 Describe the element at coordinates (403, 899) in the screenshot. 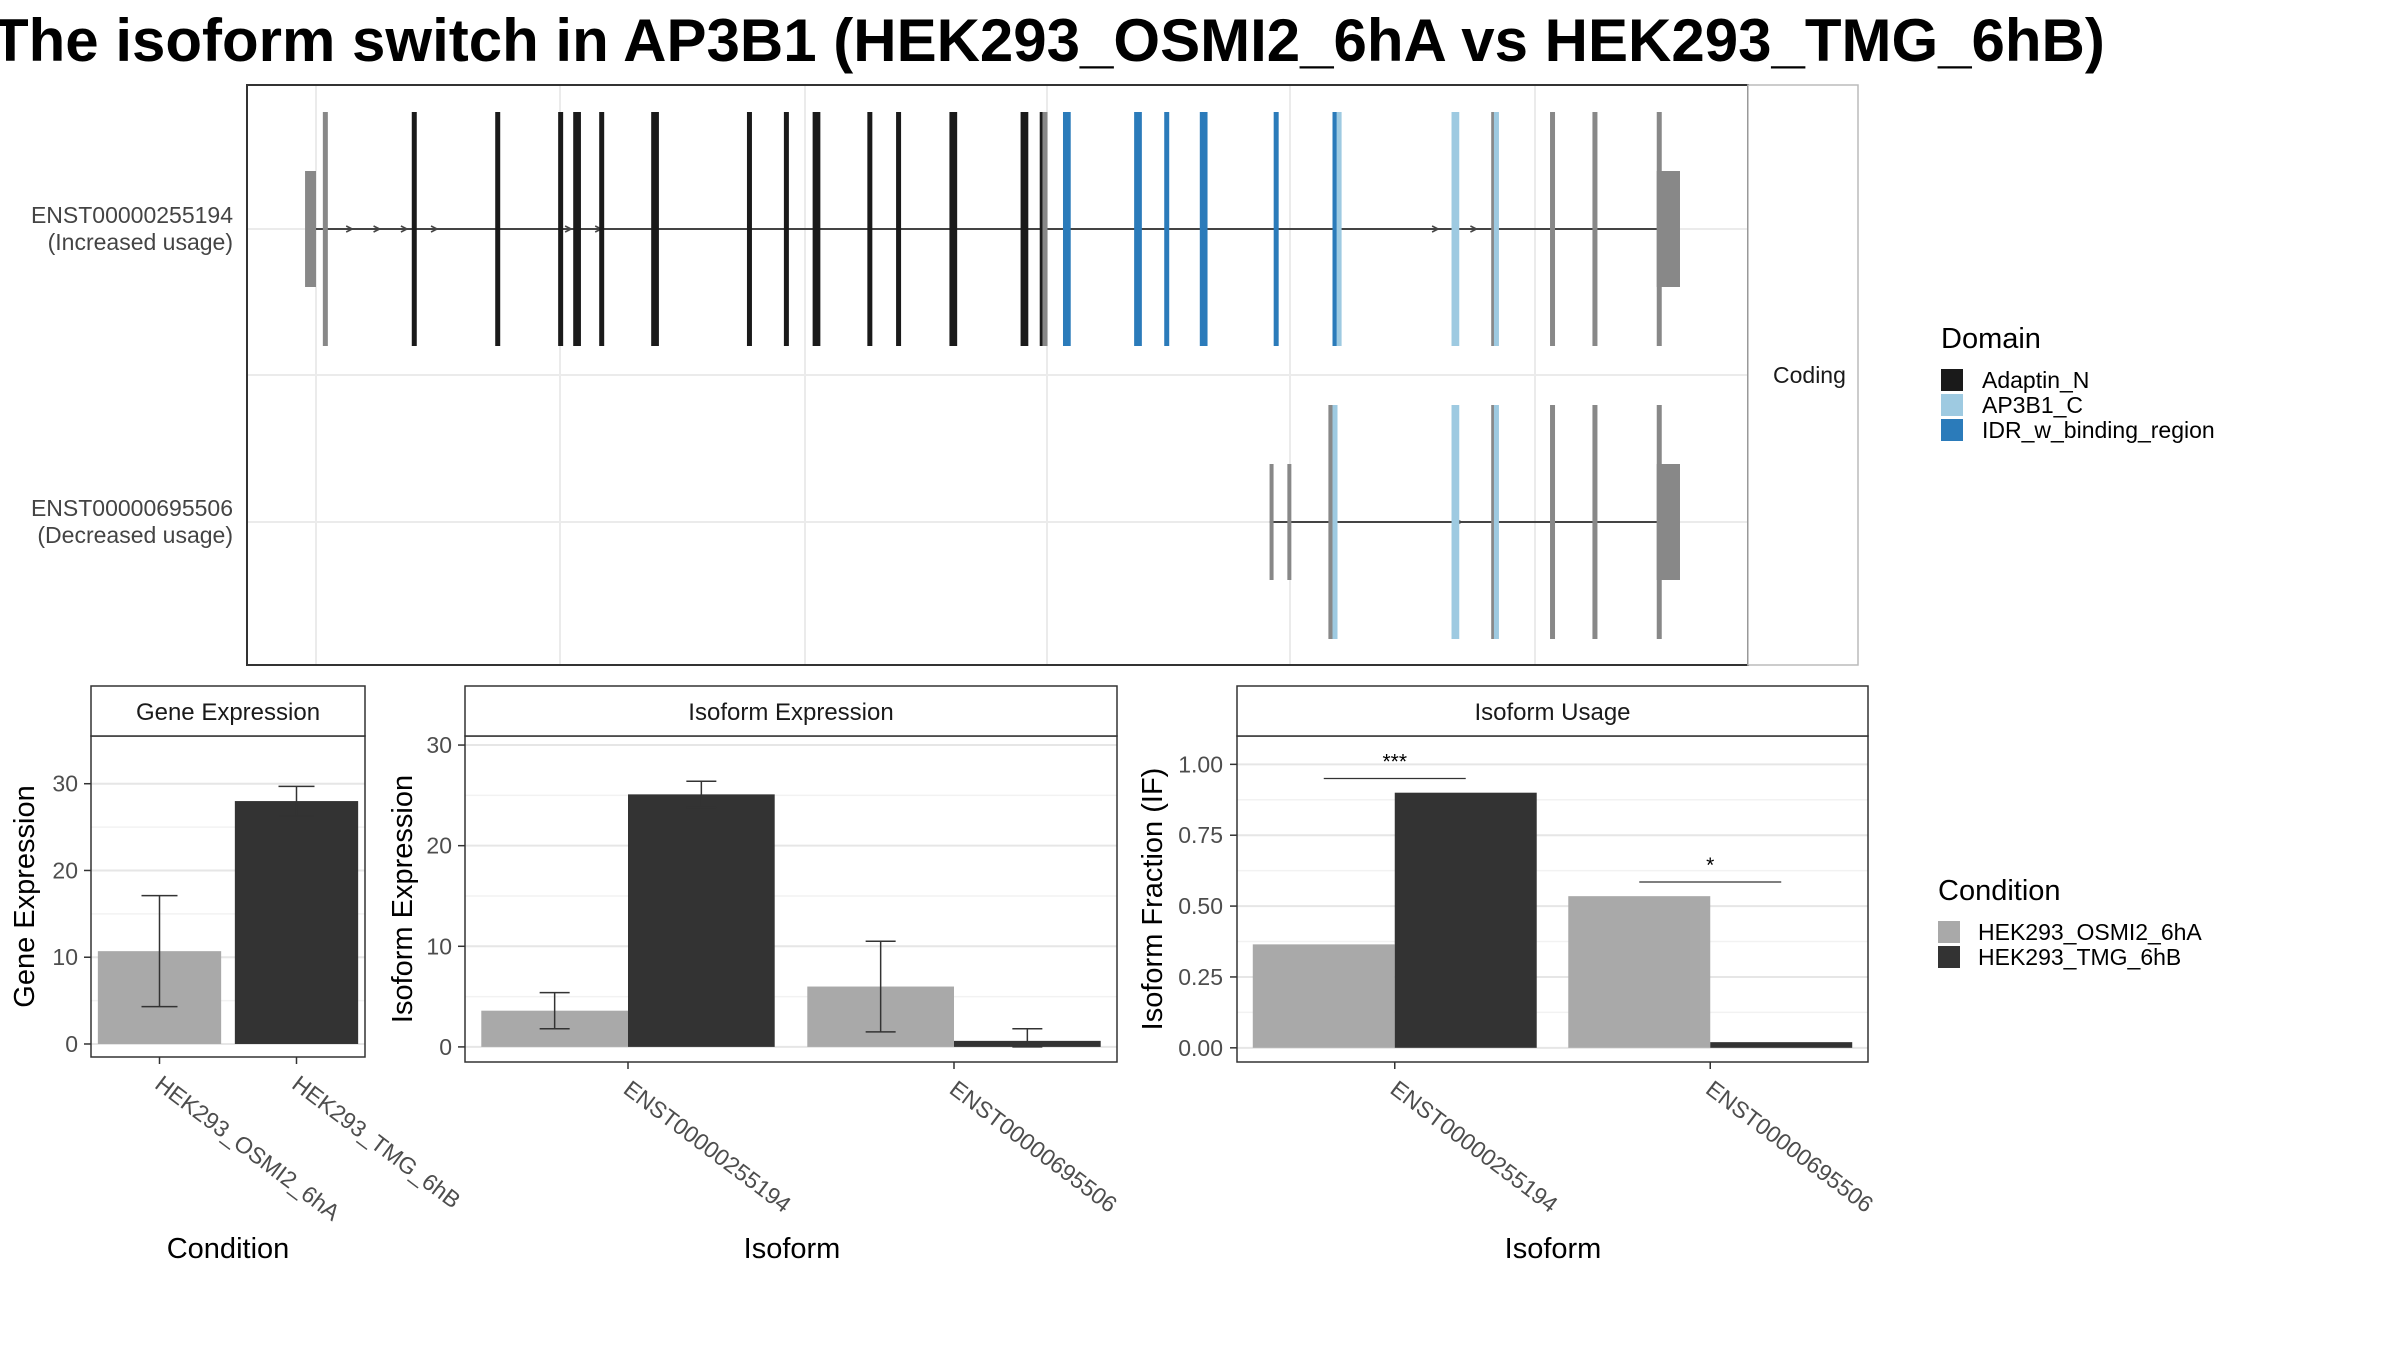

I see `y-axis-title: Isoform Expression` at that location.